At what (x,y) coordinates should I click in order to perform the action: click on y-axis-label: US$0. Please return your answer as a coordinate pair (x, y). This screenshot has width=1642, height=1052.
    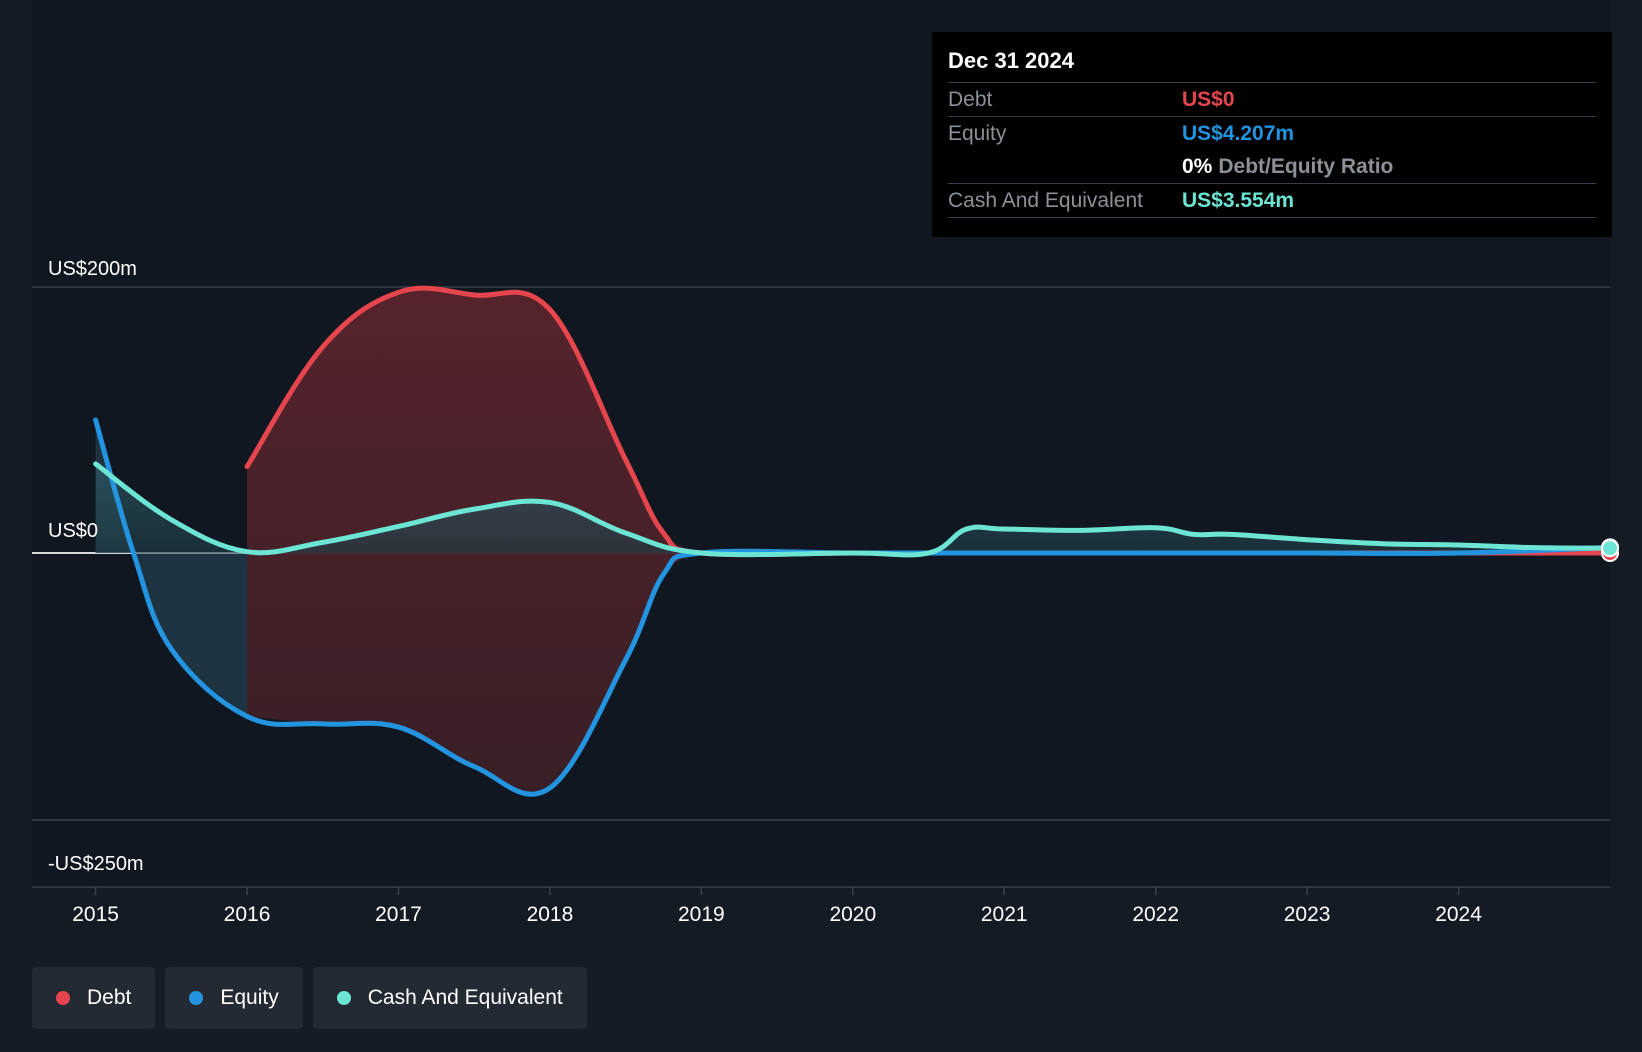
    Looking at the image, I should click on (73, 531).